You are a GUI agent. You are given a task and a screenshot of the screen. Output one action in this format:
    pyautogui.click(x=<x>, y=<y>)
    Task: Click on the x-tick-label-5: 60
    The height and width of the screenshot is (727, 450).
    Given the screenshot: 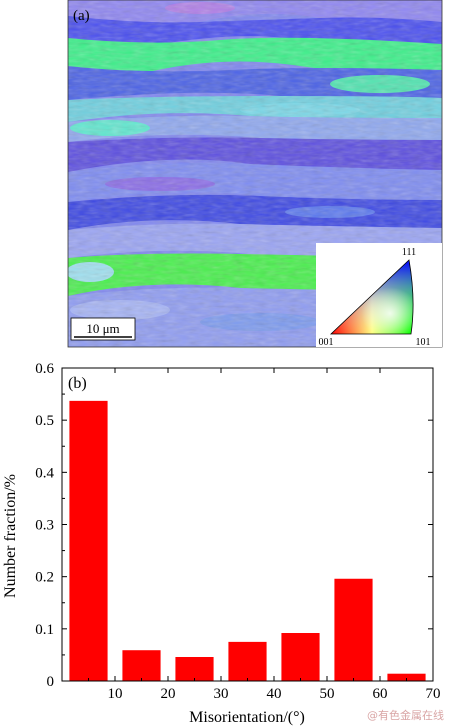 What is the action you would take?
    pyautogui.click(x=380, y=694)
    